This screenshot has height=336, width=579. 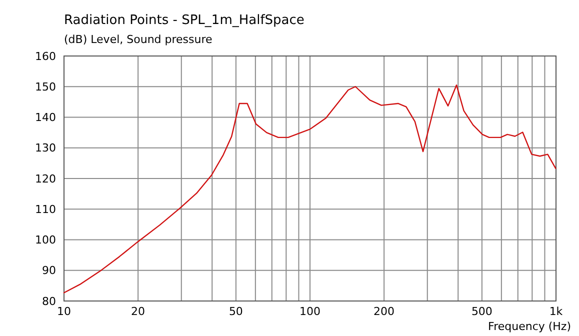 I want to click on chart-title: Radiation Points - SPL_1m_HalfSpace, so click(x=184, y=20).